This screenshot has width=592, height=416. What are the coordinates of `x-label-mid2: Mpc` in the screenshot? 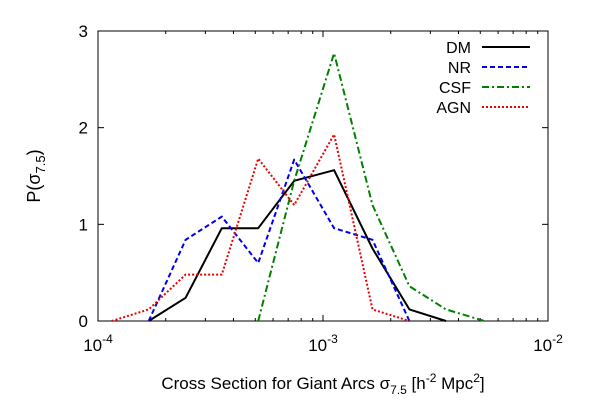 It's located at (454, 383).